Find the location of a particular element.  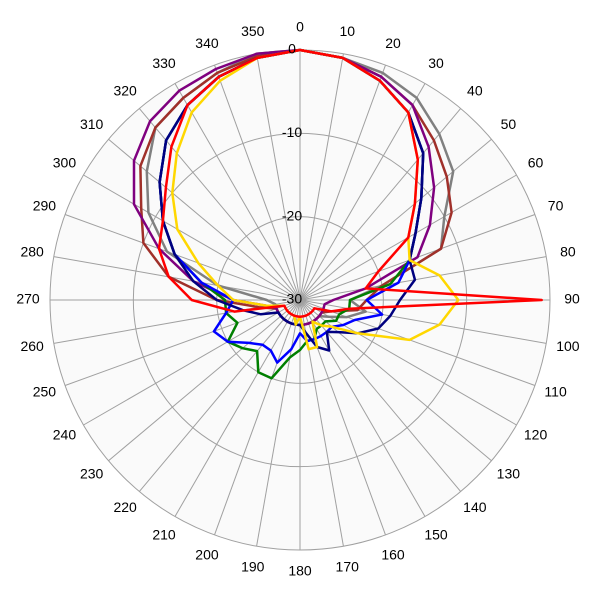

angle-label: 190 is located at coordinates (253, 567).